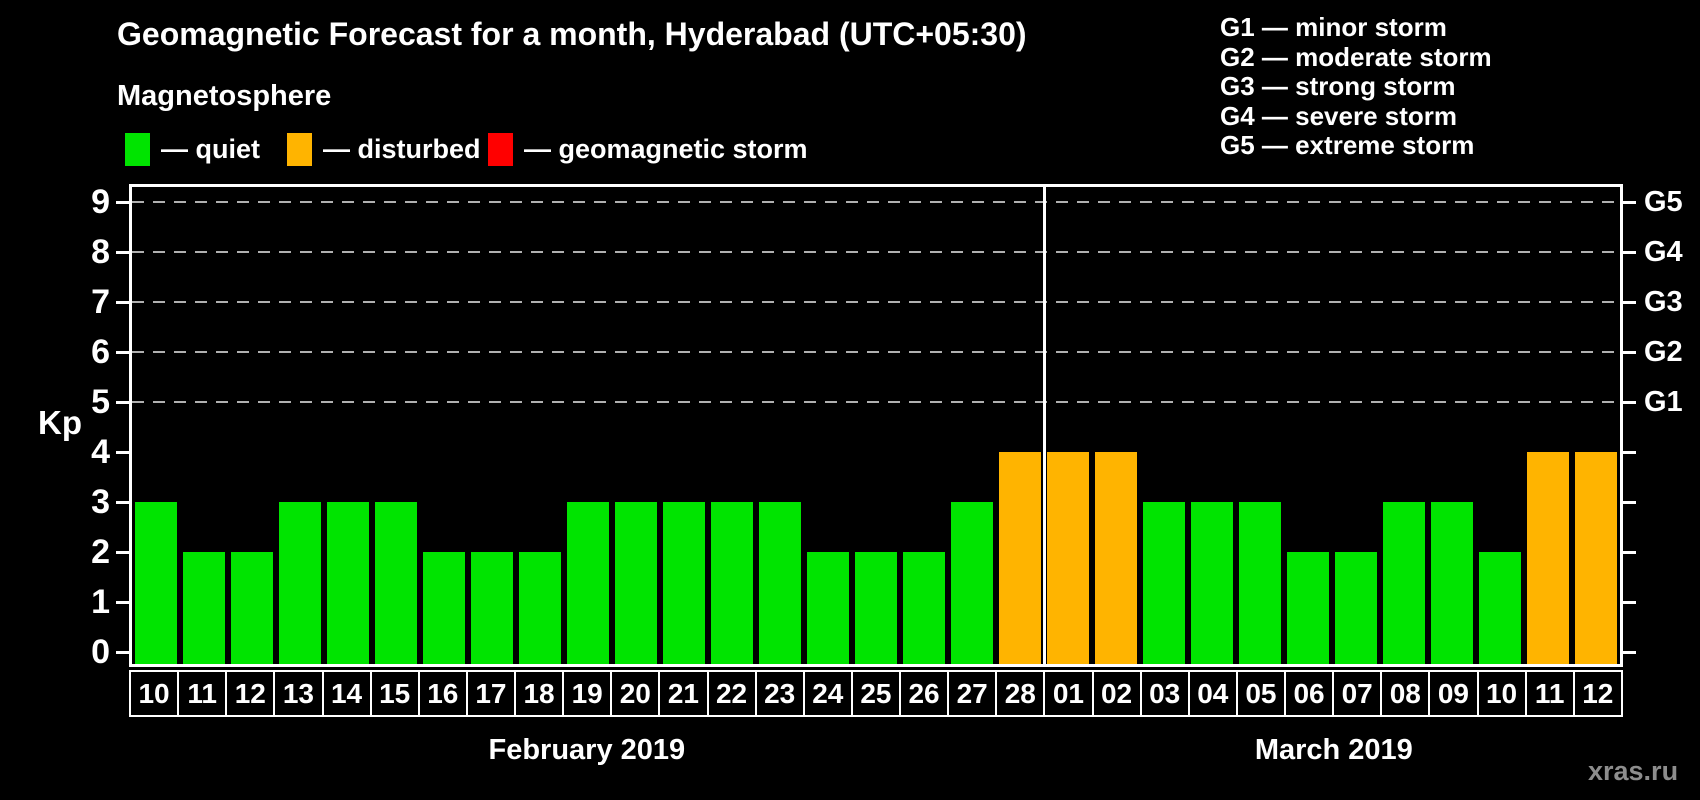  I want to click on g-tick-label: G3, so click(1663, 302).